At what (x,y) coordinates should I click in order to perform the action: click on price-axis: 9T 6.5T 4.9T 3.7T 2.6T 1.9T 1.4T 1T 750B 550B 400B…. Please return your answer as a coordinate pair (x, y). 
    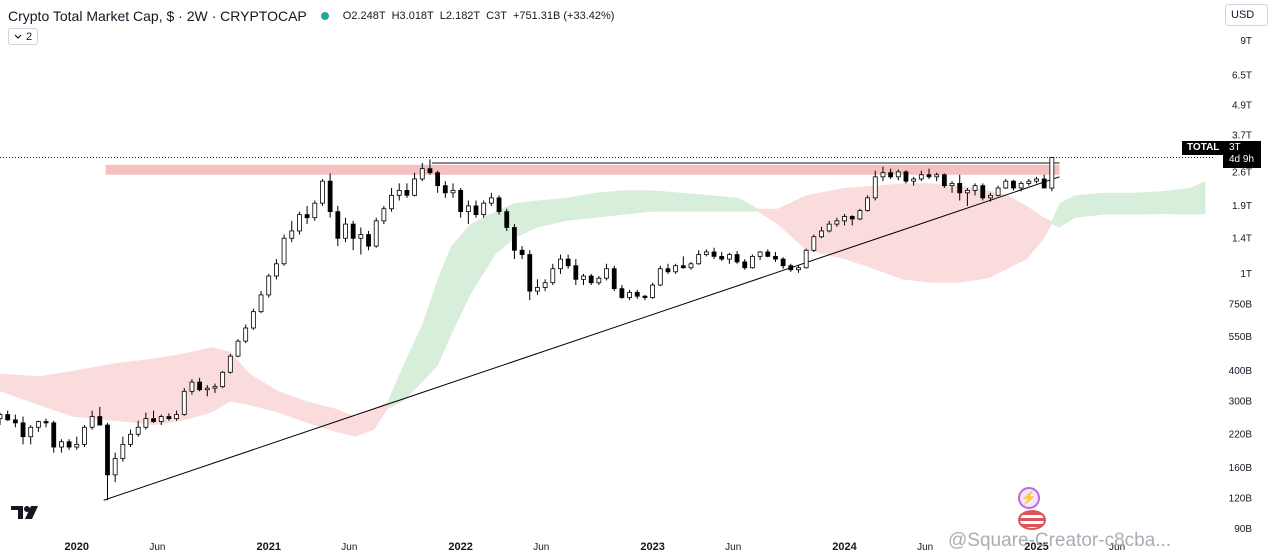
    Looking at the image, I should click on (1241, 285).